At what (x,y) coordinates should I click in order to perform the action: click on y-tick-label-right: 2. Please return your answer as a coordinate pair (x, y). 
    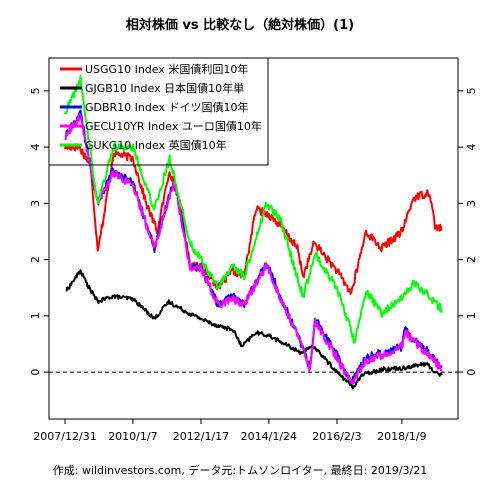
    Looking at the image, I should click on (471, 259).